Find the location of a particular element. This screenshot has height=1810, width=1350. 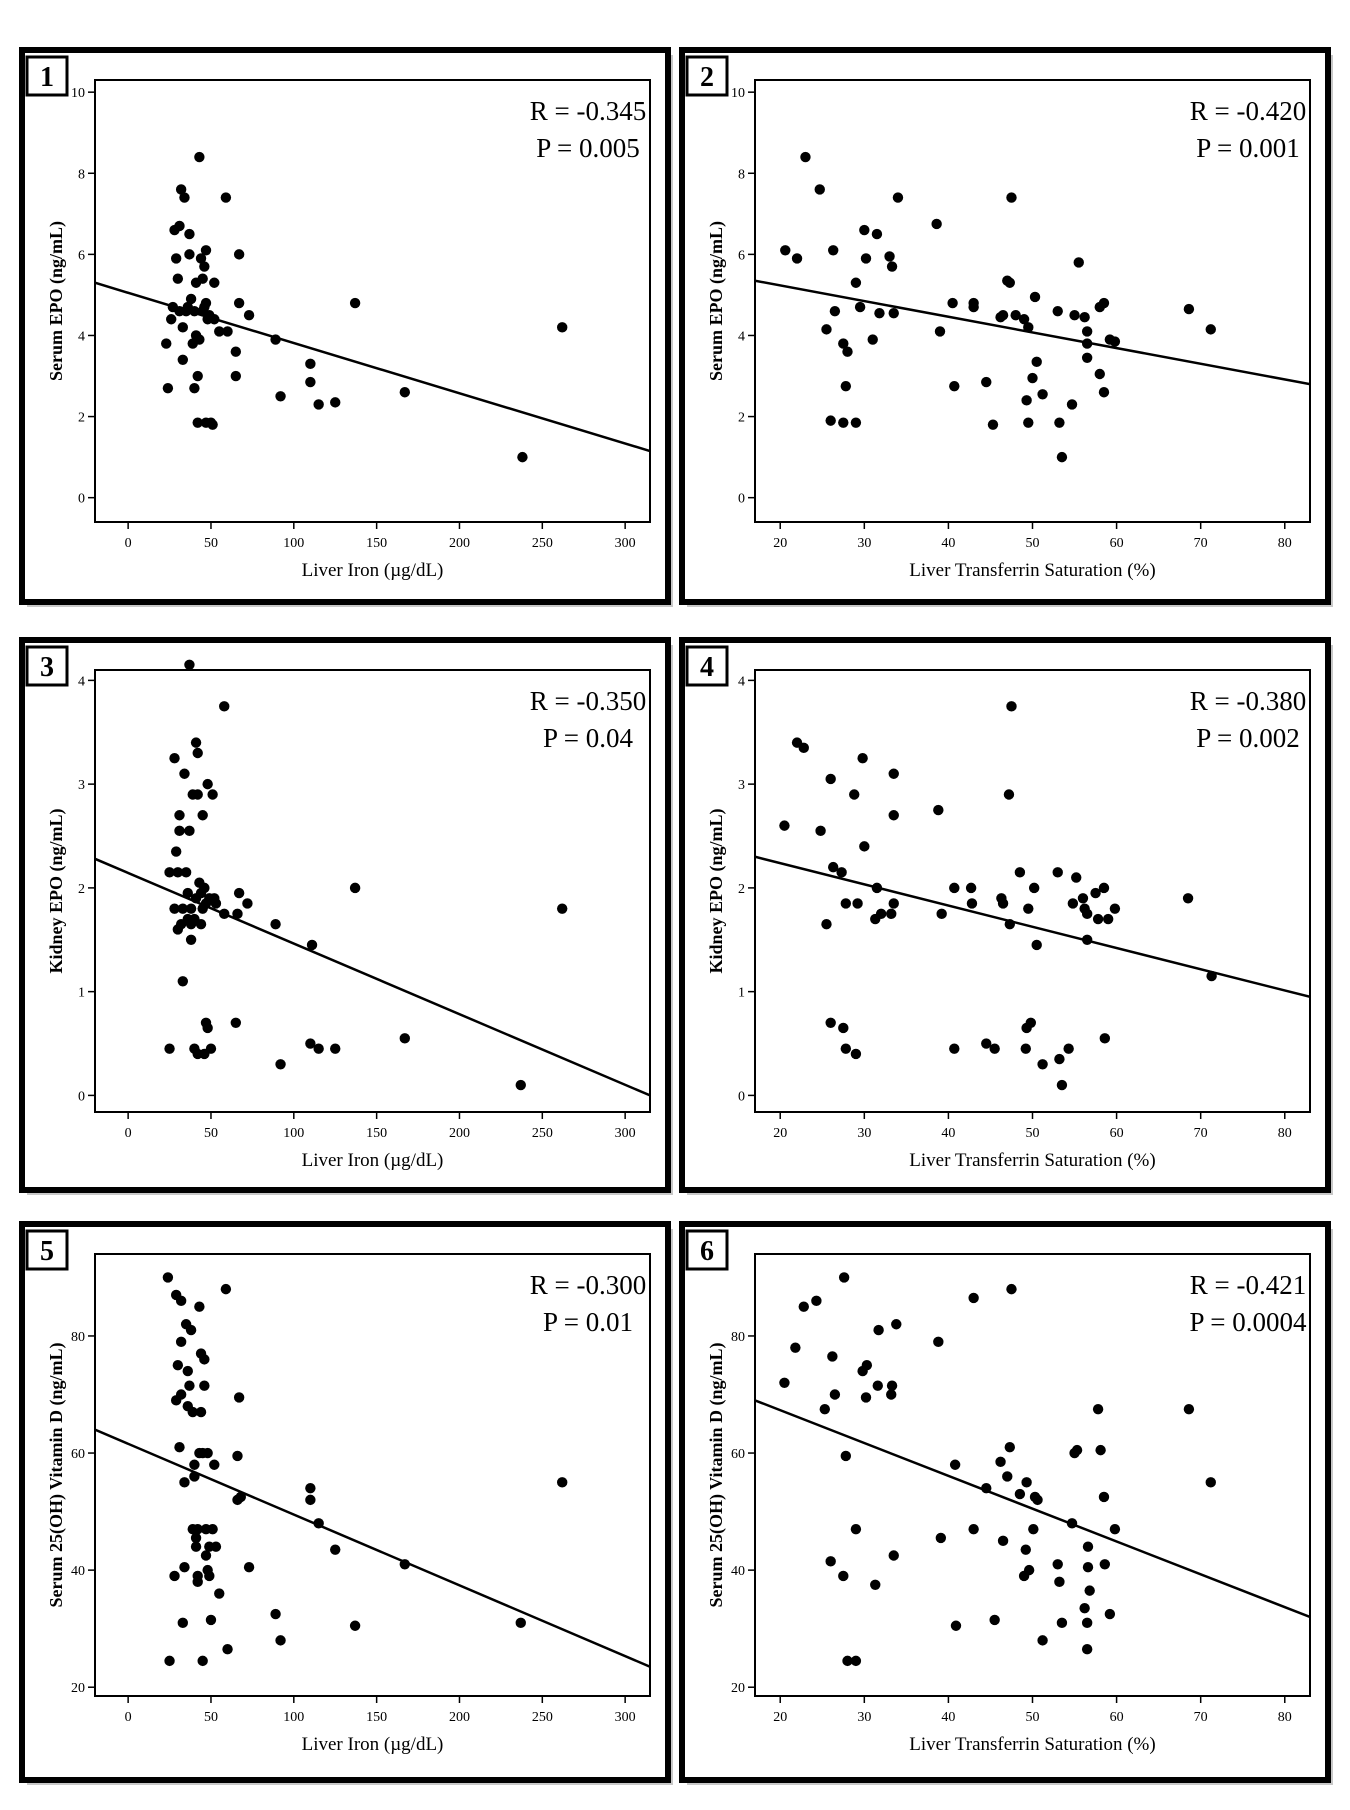

panel-number: 2 is located at coordinates (707, 77).